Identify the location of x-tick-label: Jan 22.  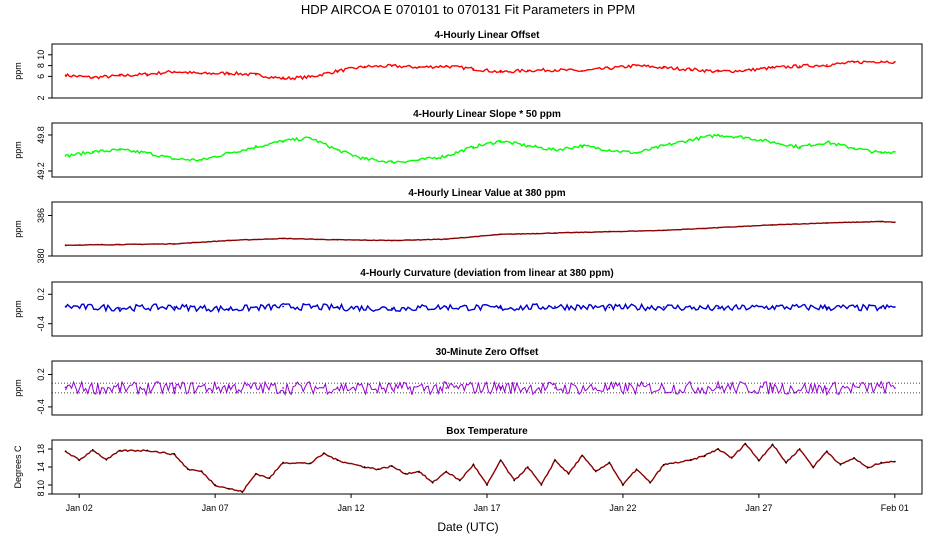
(622, 508).